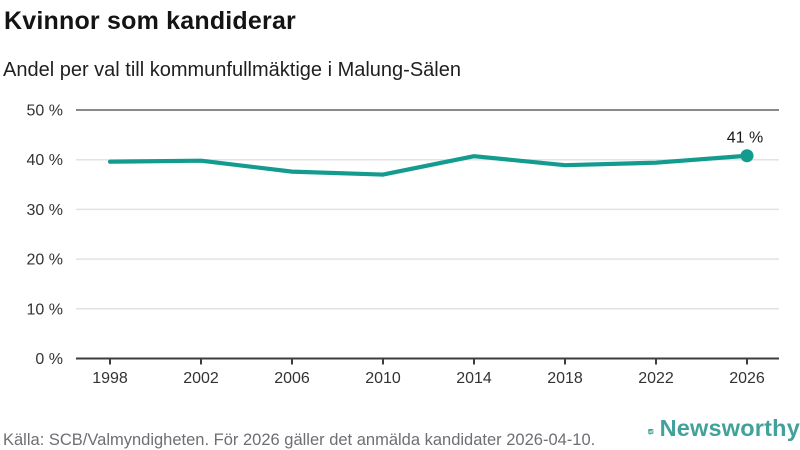 This screenshot has width=800, height=450. What do you see at coordinates (745, 138) in the screenshot?
I see `last-point-value-label: 41 %` at bounding box center [745, 138].